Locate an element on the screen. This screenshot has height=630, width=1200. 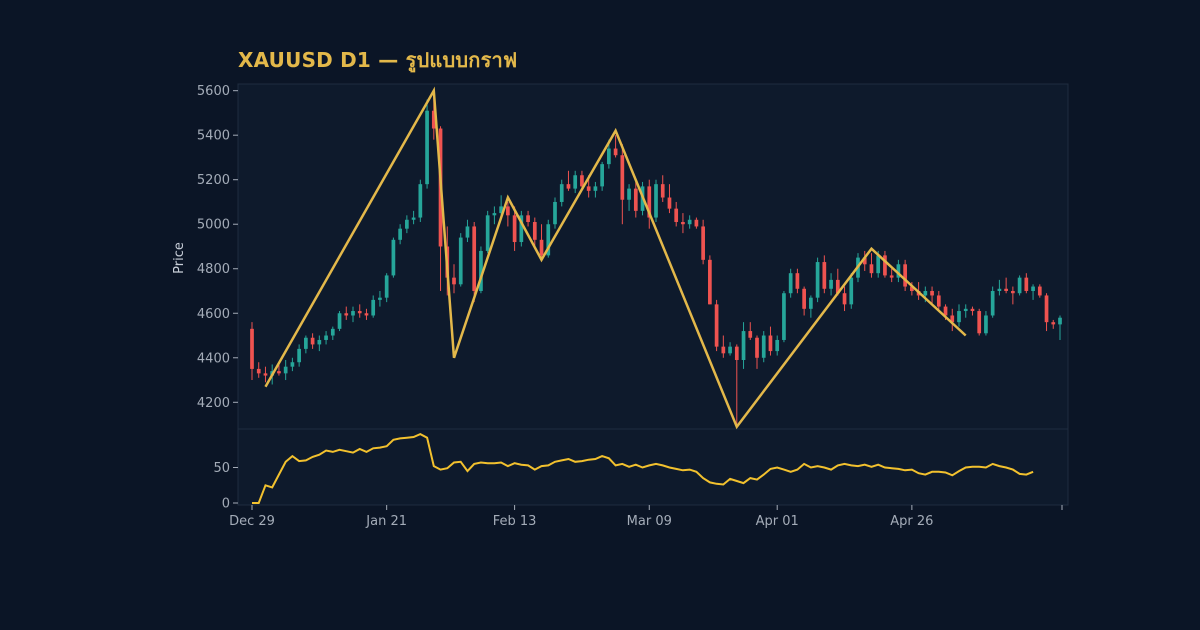
x-tick-label: Mar 09 is located at coordinates (649, 521).